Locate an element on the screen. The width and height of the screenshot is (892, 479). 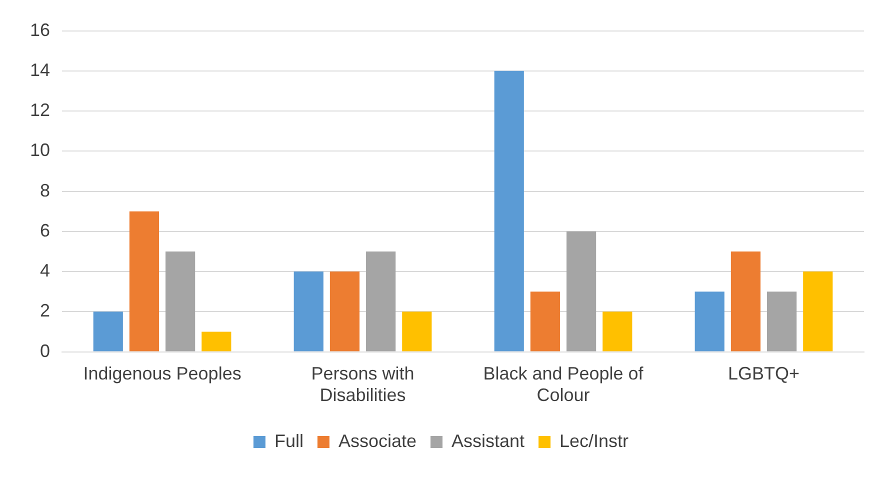
y-tick-label: 12 is located at coordinates (40, 110).